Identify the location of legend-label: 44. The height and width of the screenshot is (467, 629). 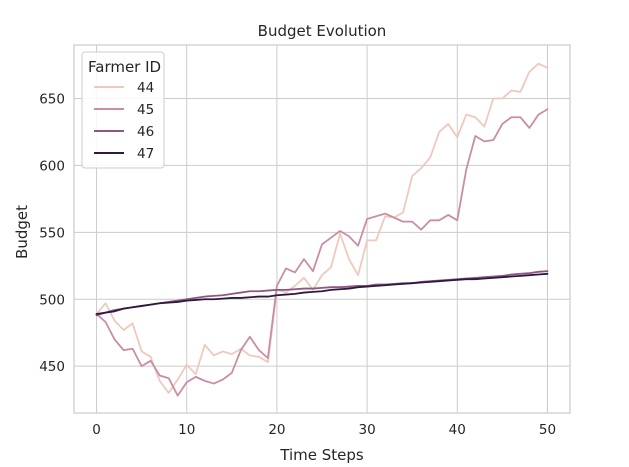
(145, 88).